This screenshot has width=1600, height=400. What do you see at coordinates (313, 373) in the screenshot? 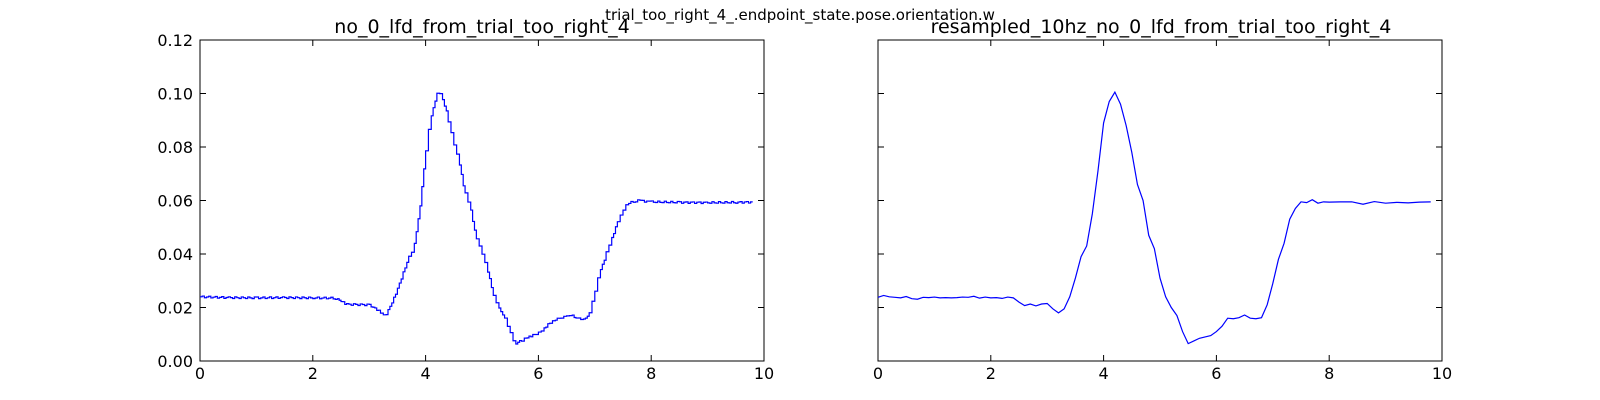
I see `left-x-tick-label-1: 2` at bounding box center [313, 373].